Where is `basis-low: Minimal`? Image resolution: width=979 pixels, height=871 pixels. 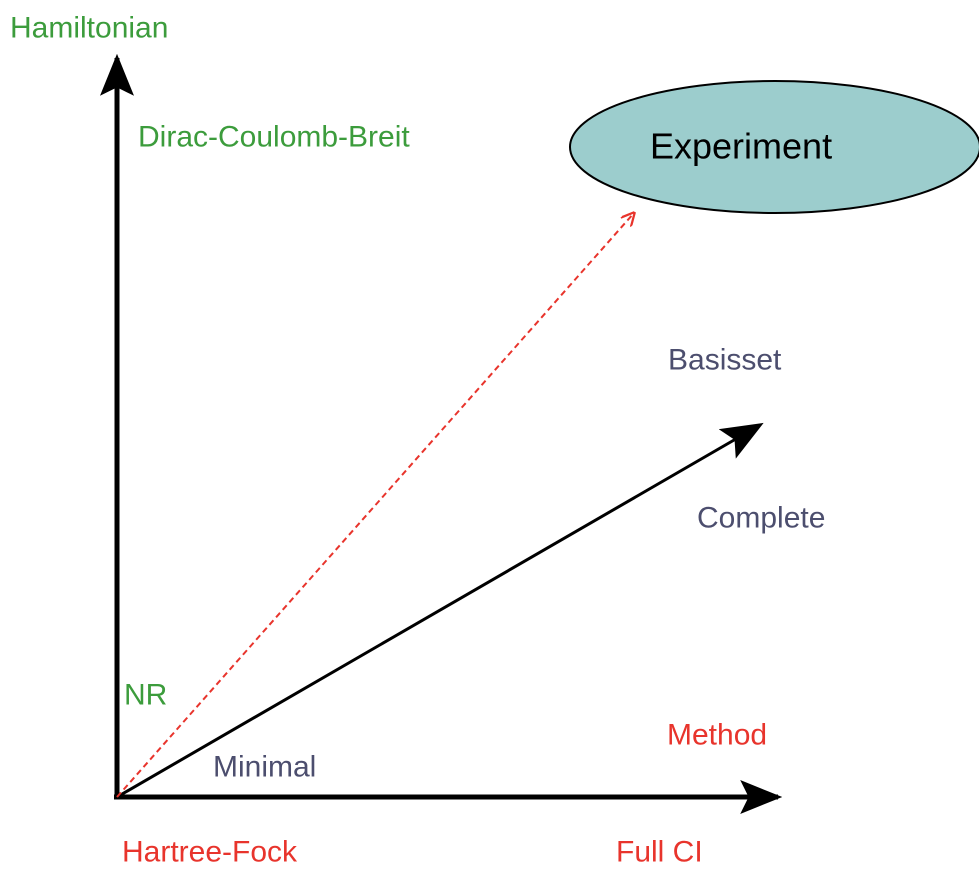 basis-low: Minimal is located at coordinates (264, 767).